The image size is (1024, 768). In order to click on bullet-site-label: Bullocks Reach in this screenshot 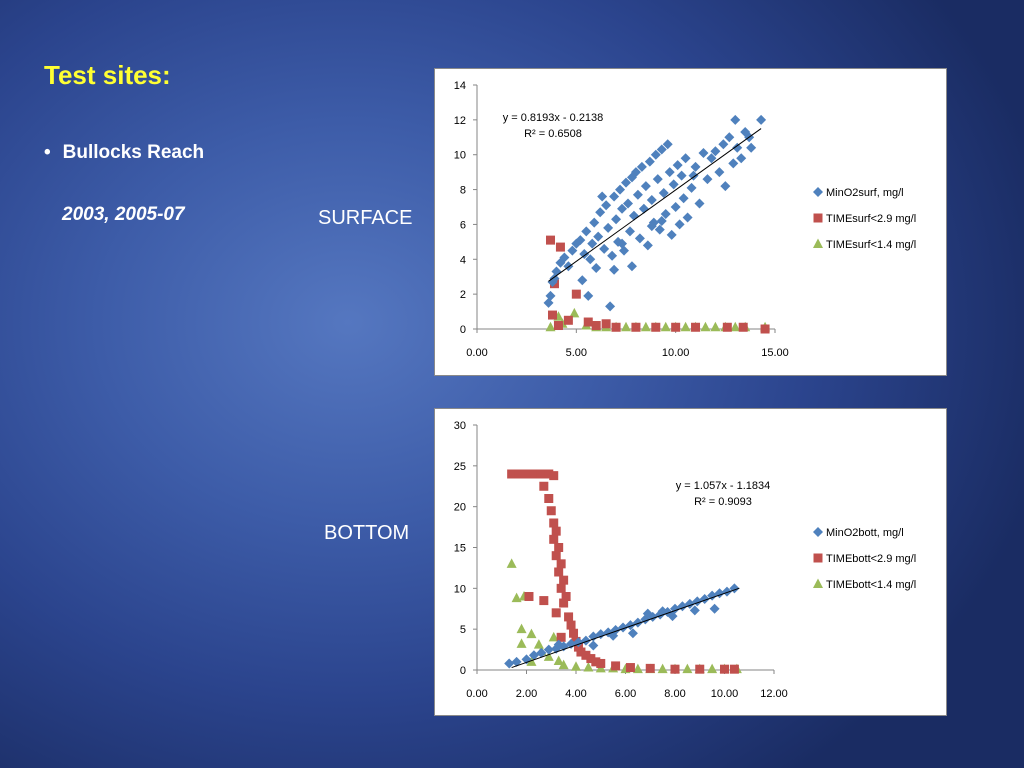, I will do `click(133, 152)`.